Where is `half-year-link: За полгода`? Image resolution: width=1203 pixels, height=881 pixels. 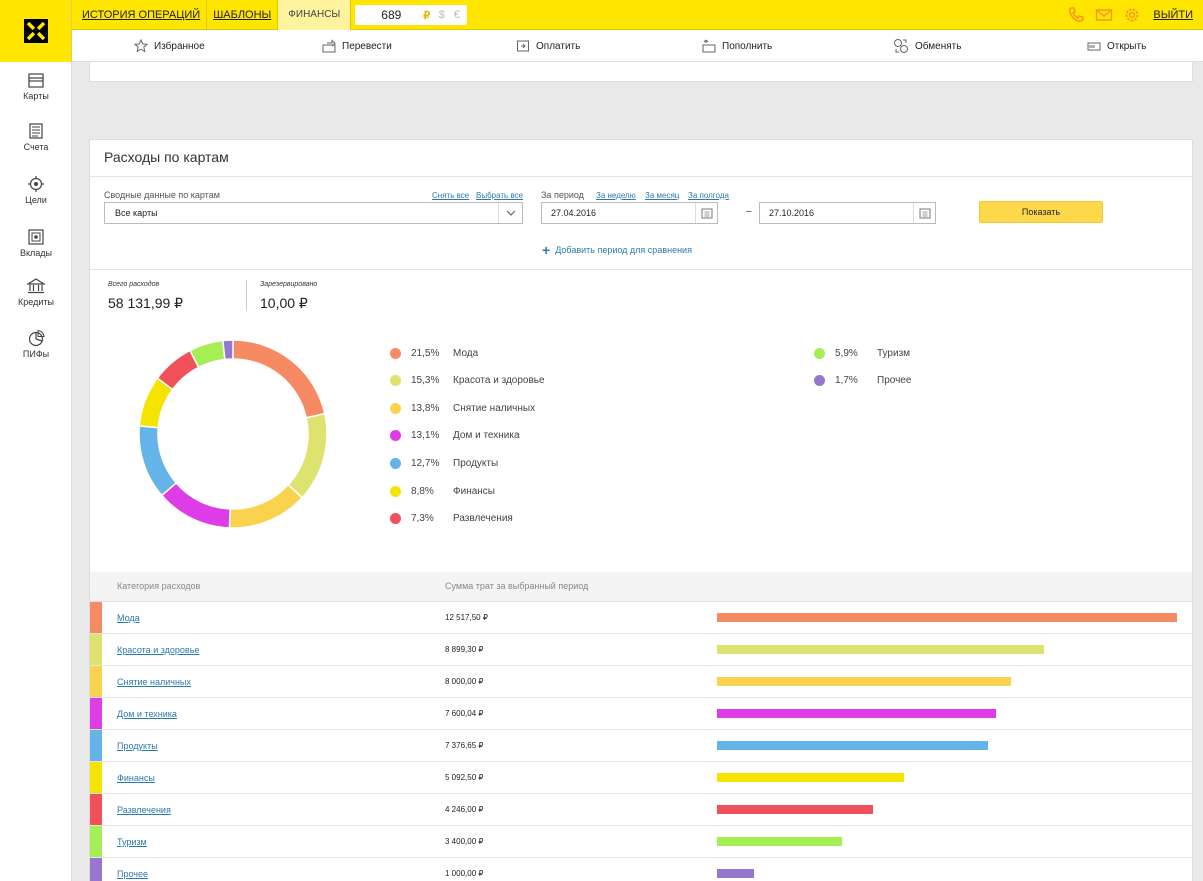
half-year-link: За полгода is located at coordinates (708, 195).